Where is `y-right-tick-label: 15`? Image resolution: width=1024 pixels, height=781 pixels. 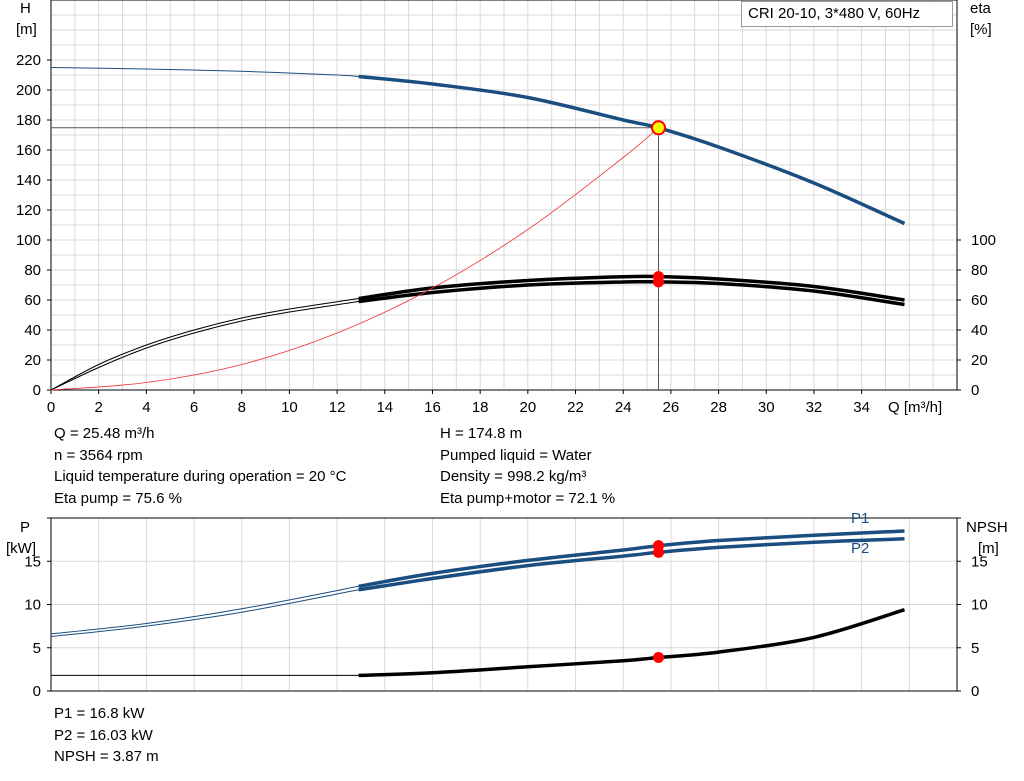 y-right-tick-label: 15 is located at coordinates (979, 561).